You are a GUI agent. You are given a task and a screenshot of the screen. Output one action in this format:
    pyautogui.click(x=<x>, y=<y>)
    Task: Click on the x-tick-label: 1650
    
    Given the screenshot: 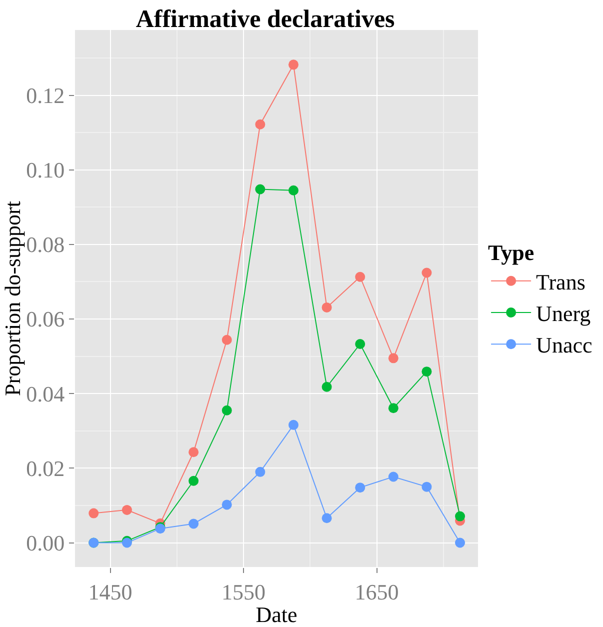 What is the action you would take?
    pyautogui.click(x=376, y=591)
    